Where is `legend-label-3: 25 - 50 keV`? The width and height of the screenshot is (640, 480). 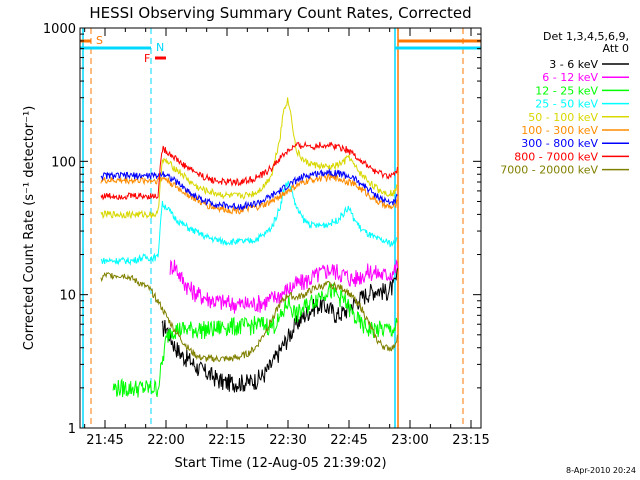
legend-label-3: 25 - 50 keV is located at coordinates (566, 104).